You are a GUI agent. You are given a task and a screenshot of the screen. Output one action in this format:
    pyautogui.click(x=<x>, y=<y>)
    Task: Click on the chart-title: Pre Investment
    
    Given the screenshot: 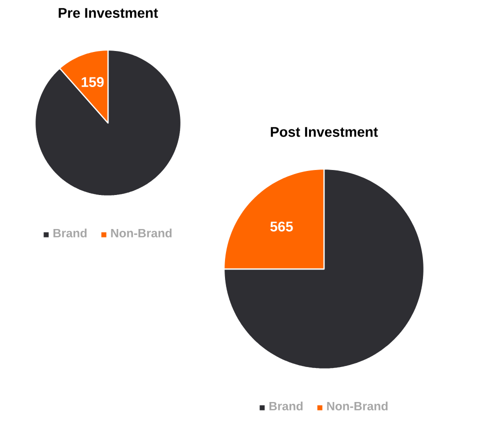 What is the action you would take?
    pyautogui.click(x=108, y=13)
    